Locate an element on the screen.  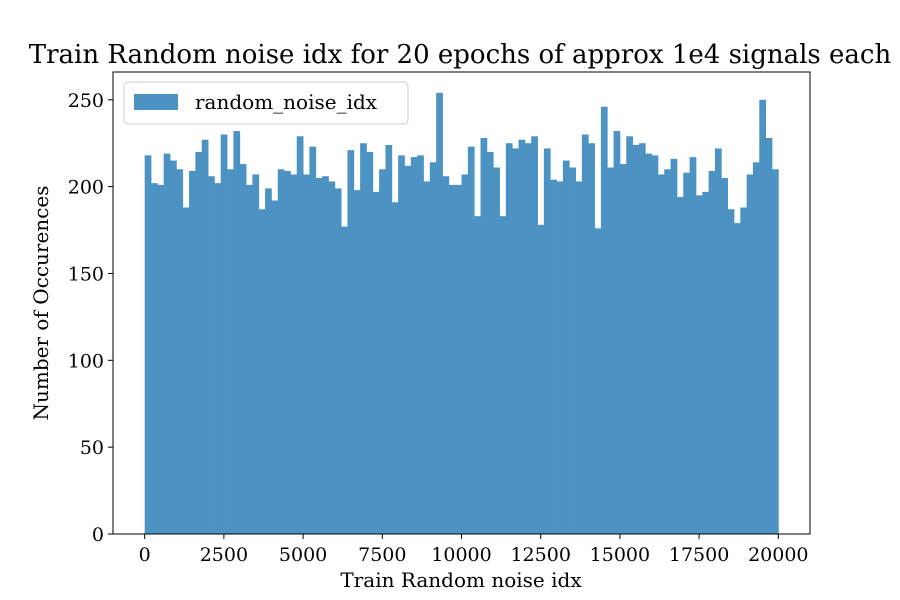
x-tick-label: 5000 is located at coordinates (303, 555).